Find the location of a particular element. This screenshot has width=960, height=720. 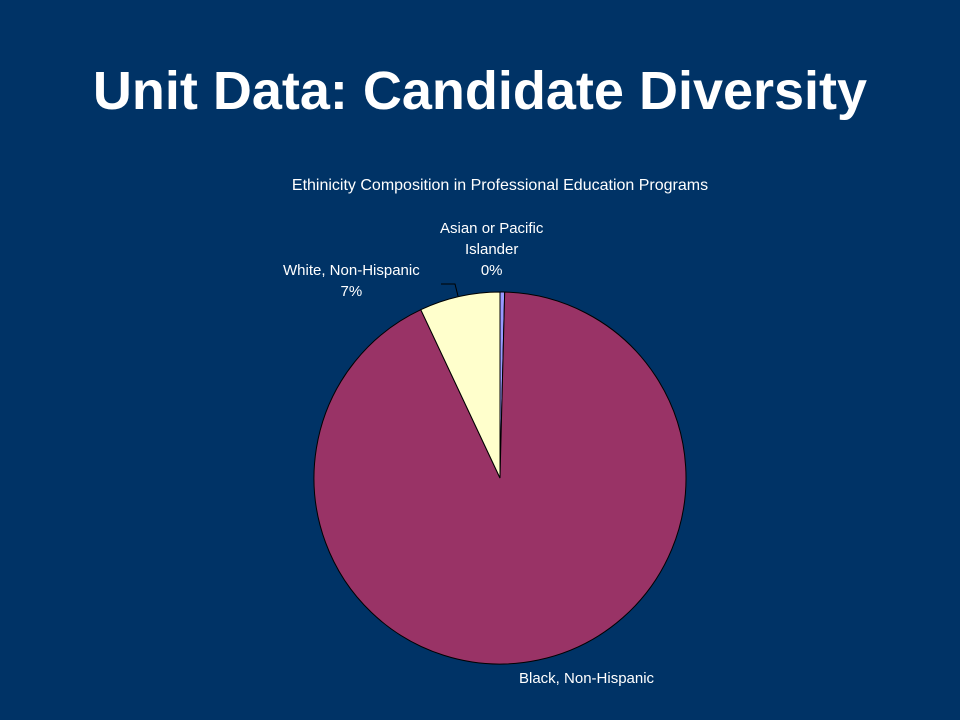

asian-label: Asian or Pacific Islander 0% is located at coordinates (491, 249).